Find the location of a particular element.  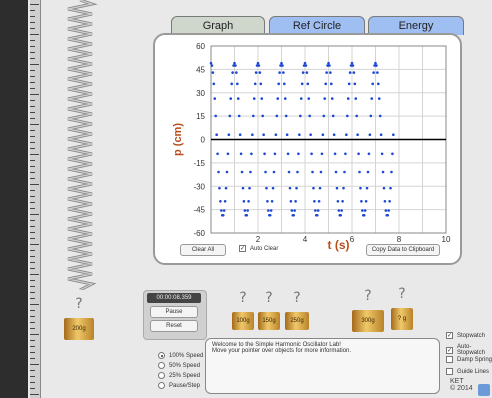

y-tick-label: 45 is located at coordinates (200, 69).